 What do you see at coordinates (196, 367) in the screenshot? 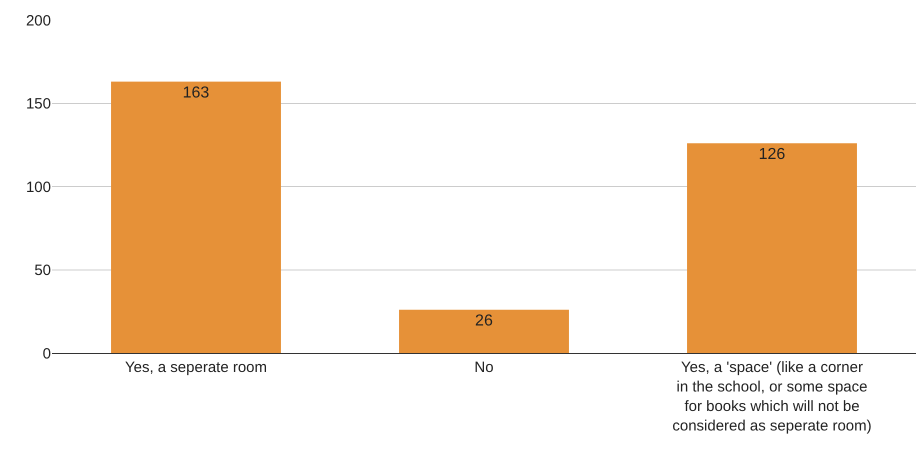
I see `x-tick-label: Yes, a seperate room` at bounding box center [196, 367].